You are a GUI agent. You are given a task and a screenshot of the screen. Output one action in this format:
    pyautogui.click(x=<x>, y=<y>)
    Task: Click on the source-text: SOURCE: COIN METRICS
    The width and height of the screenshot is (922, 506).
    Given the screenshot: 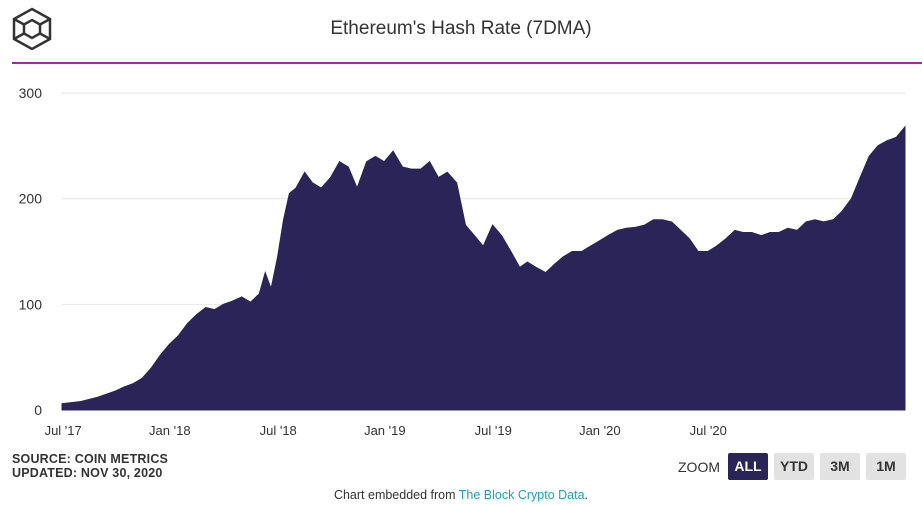 What is the action you would take?
    pyautogui.click(x=90, y=459)
    